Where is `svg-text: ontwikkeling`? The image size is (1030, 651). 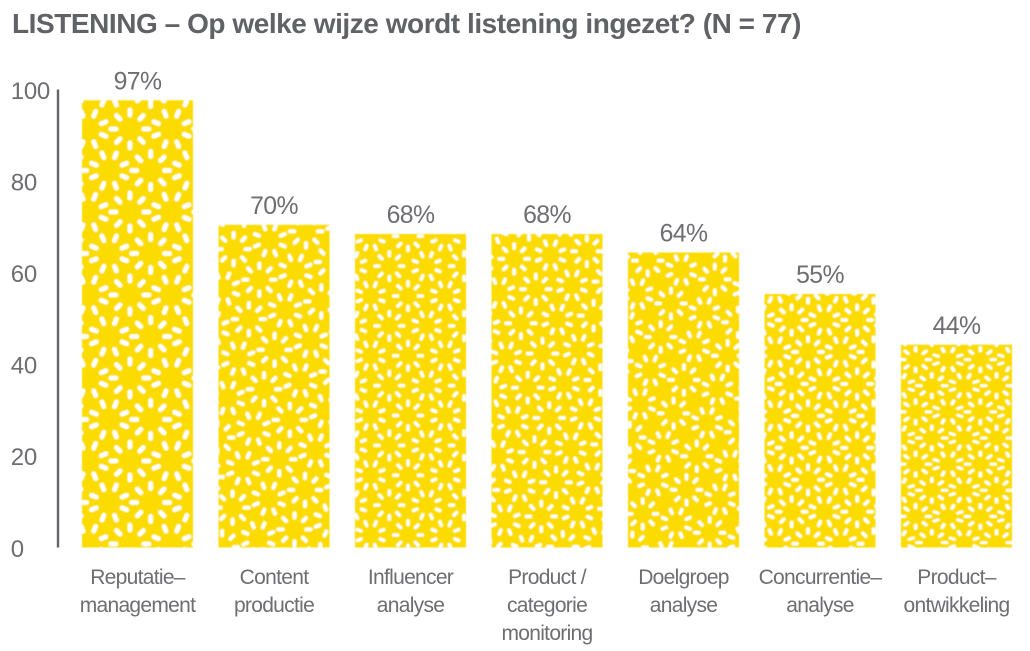 svg-text: ontwikkeling is located at coordinates (957, 605).